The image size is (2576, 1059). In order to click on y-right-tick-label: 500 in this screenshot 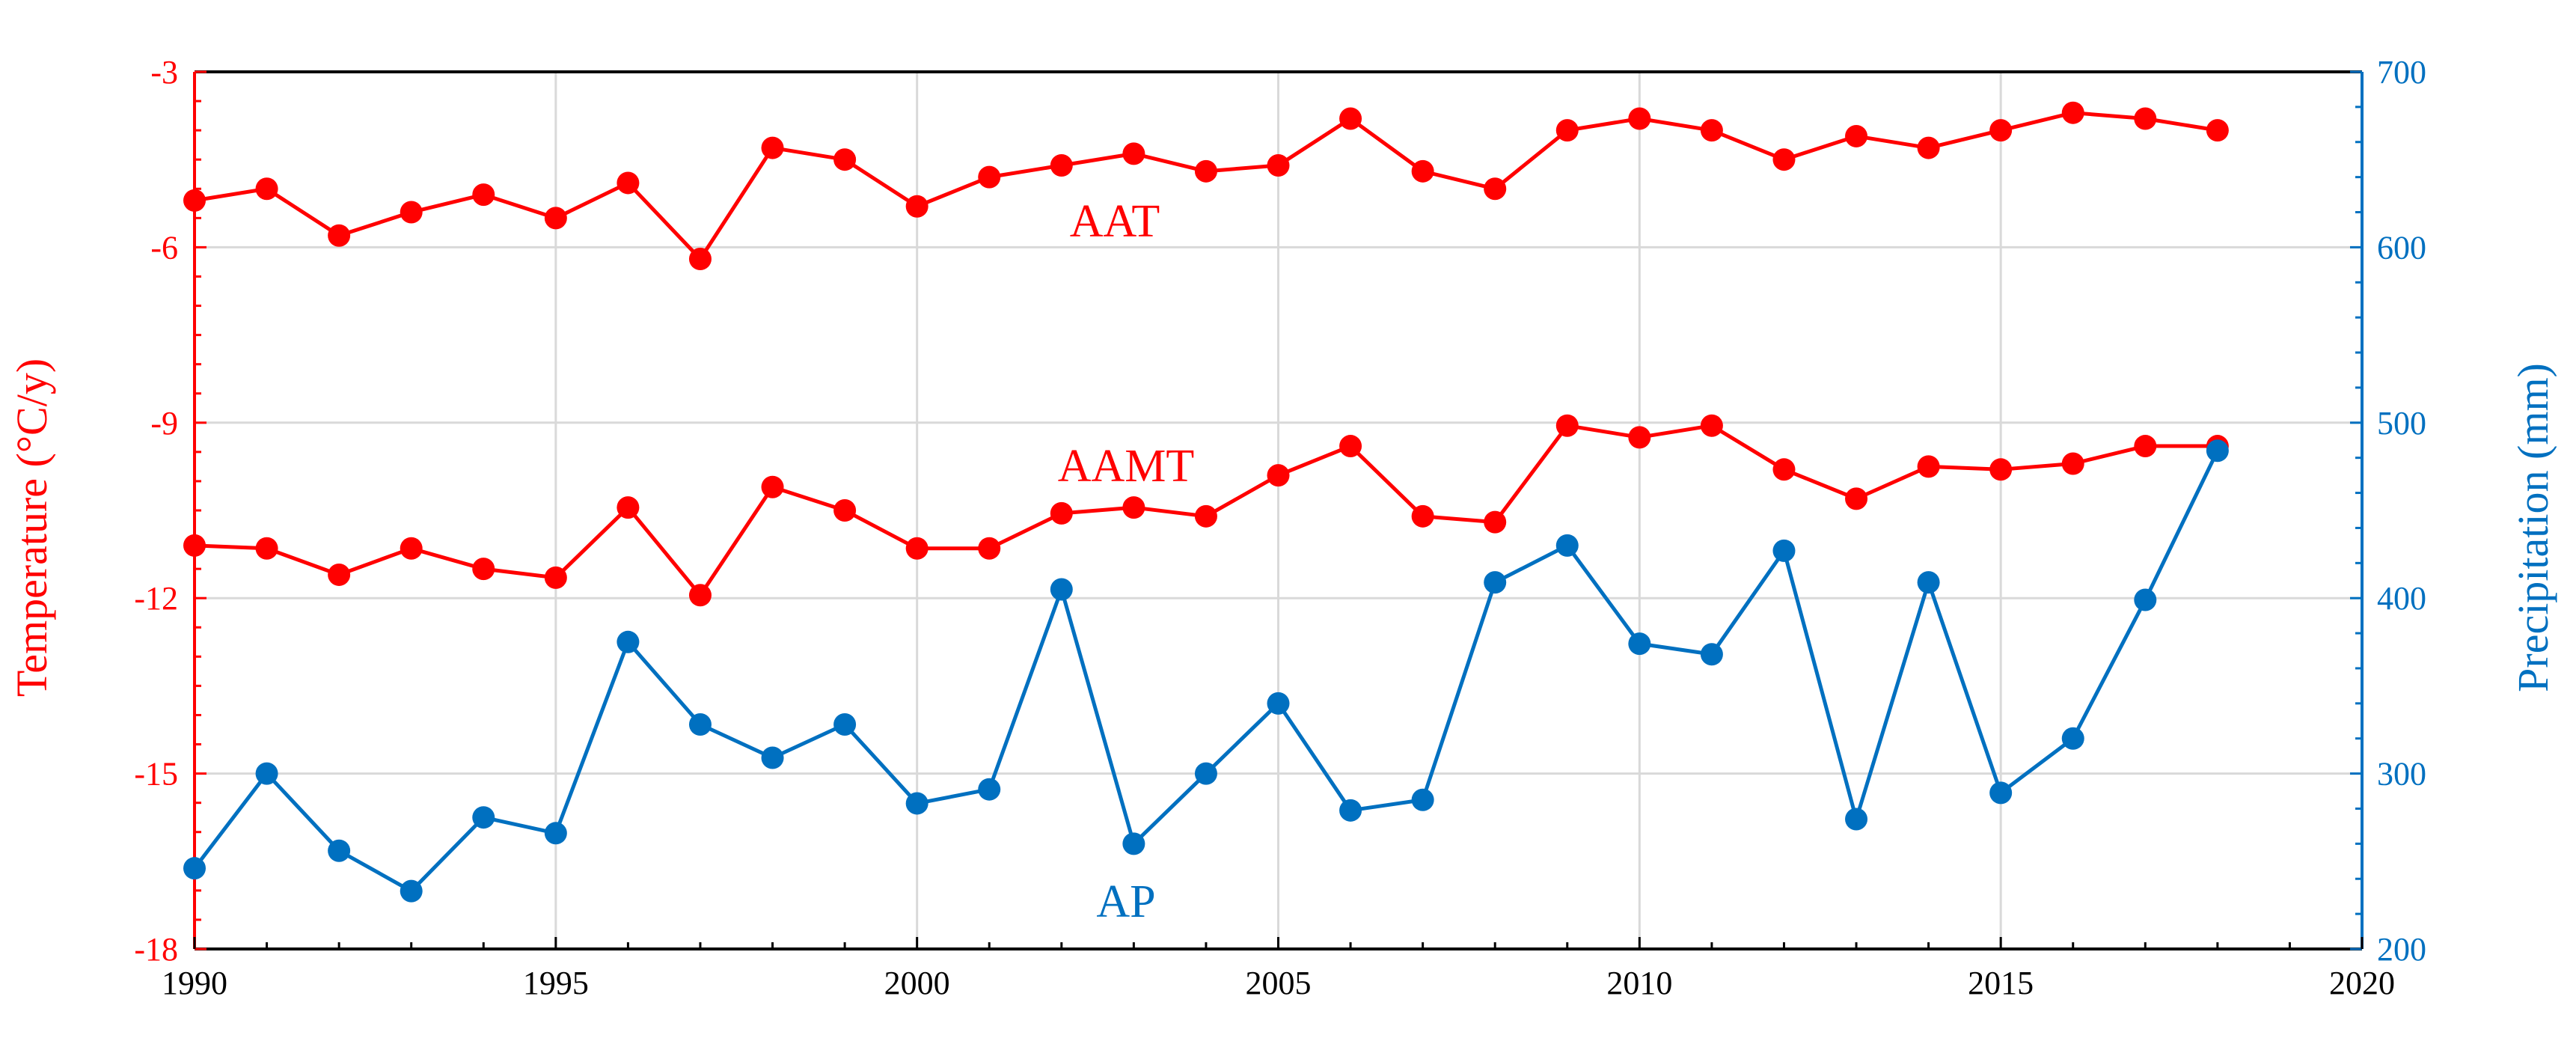, I will do `click(2401, 424)`.